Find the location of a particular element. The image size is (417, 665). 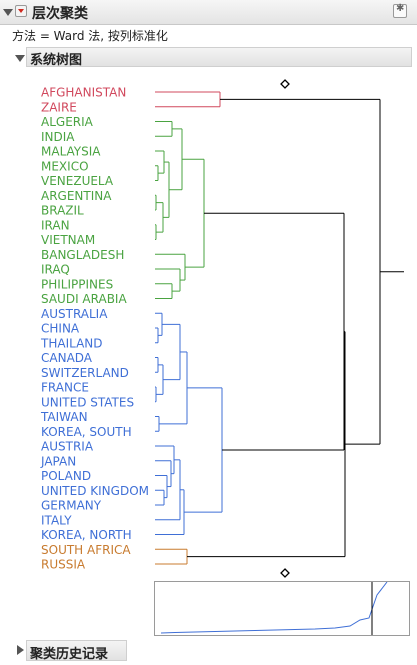

distance-plot is located at coordinates (282, 608).